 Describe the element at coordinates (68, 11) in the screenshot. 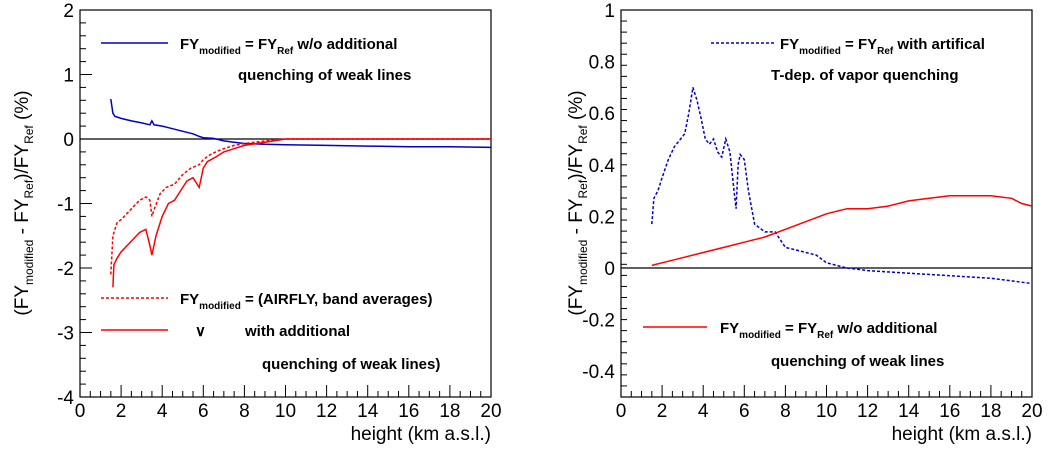

I see `y-tick-label: 2` at that location.